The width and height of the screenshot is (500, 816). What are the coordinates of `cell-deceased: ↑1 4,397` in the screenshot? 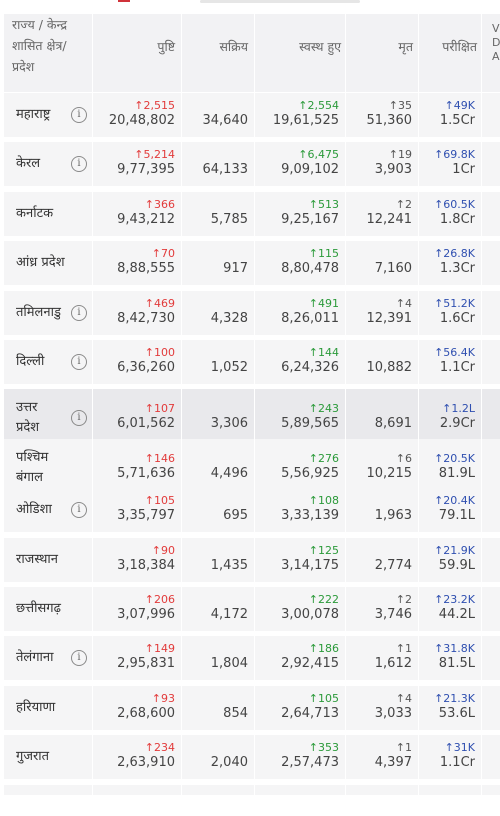 It's located at (382, 757).